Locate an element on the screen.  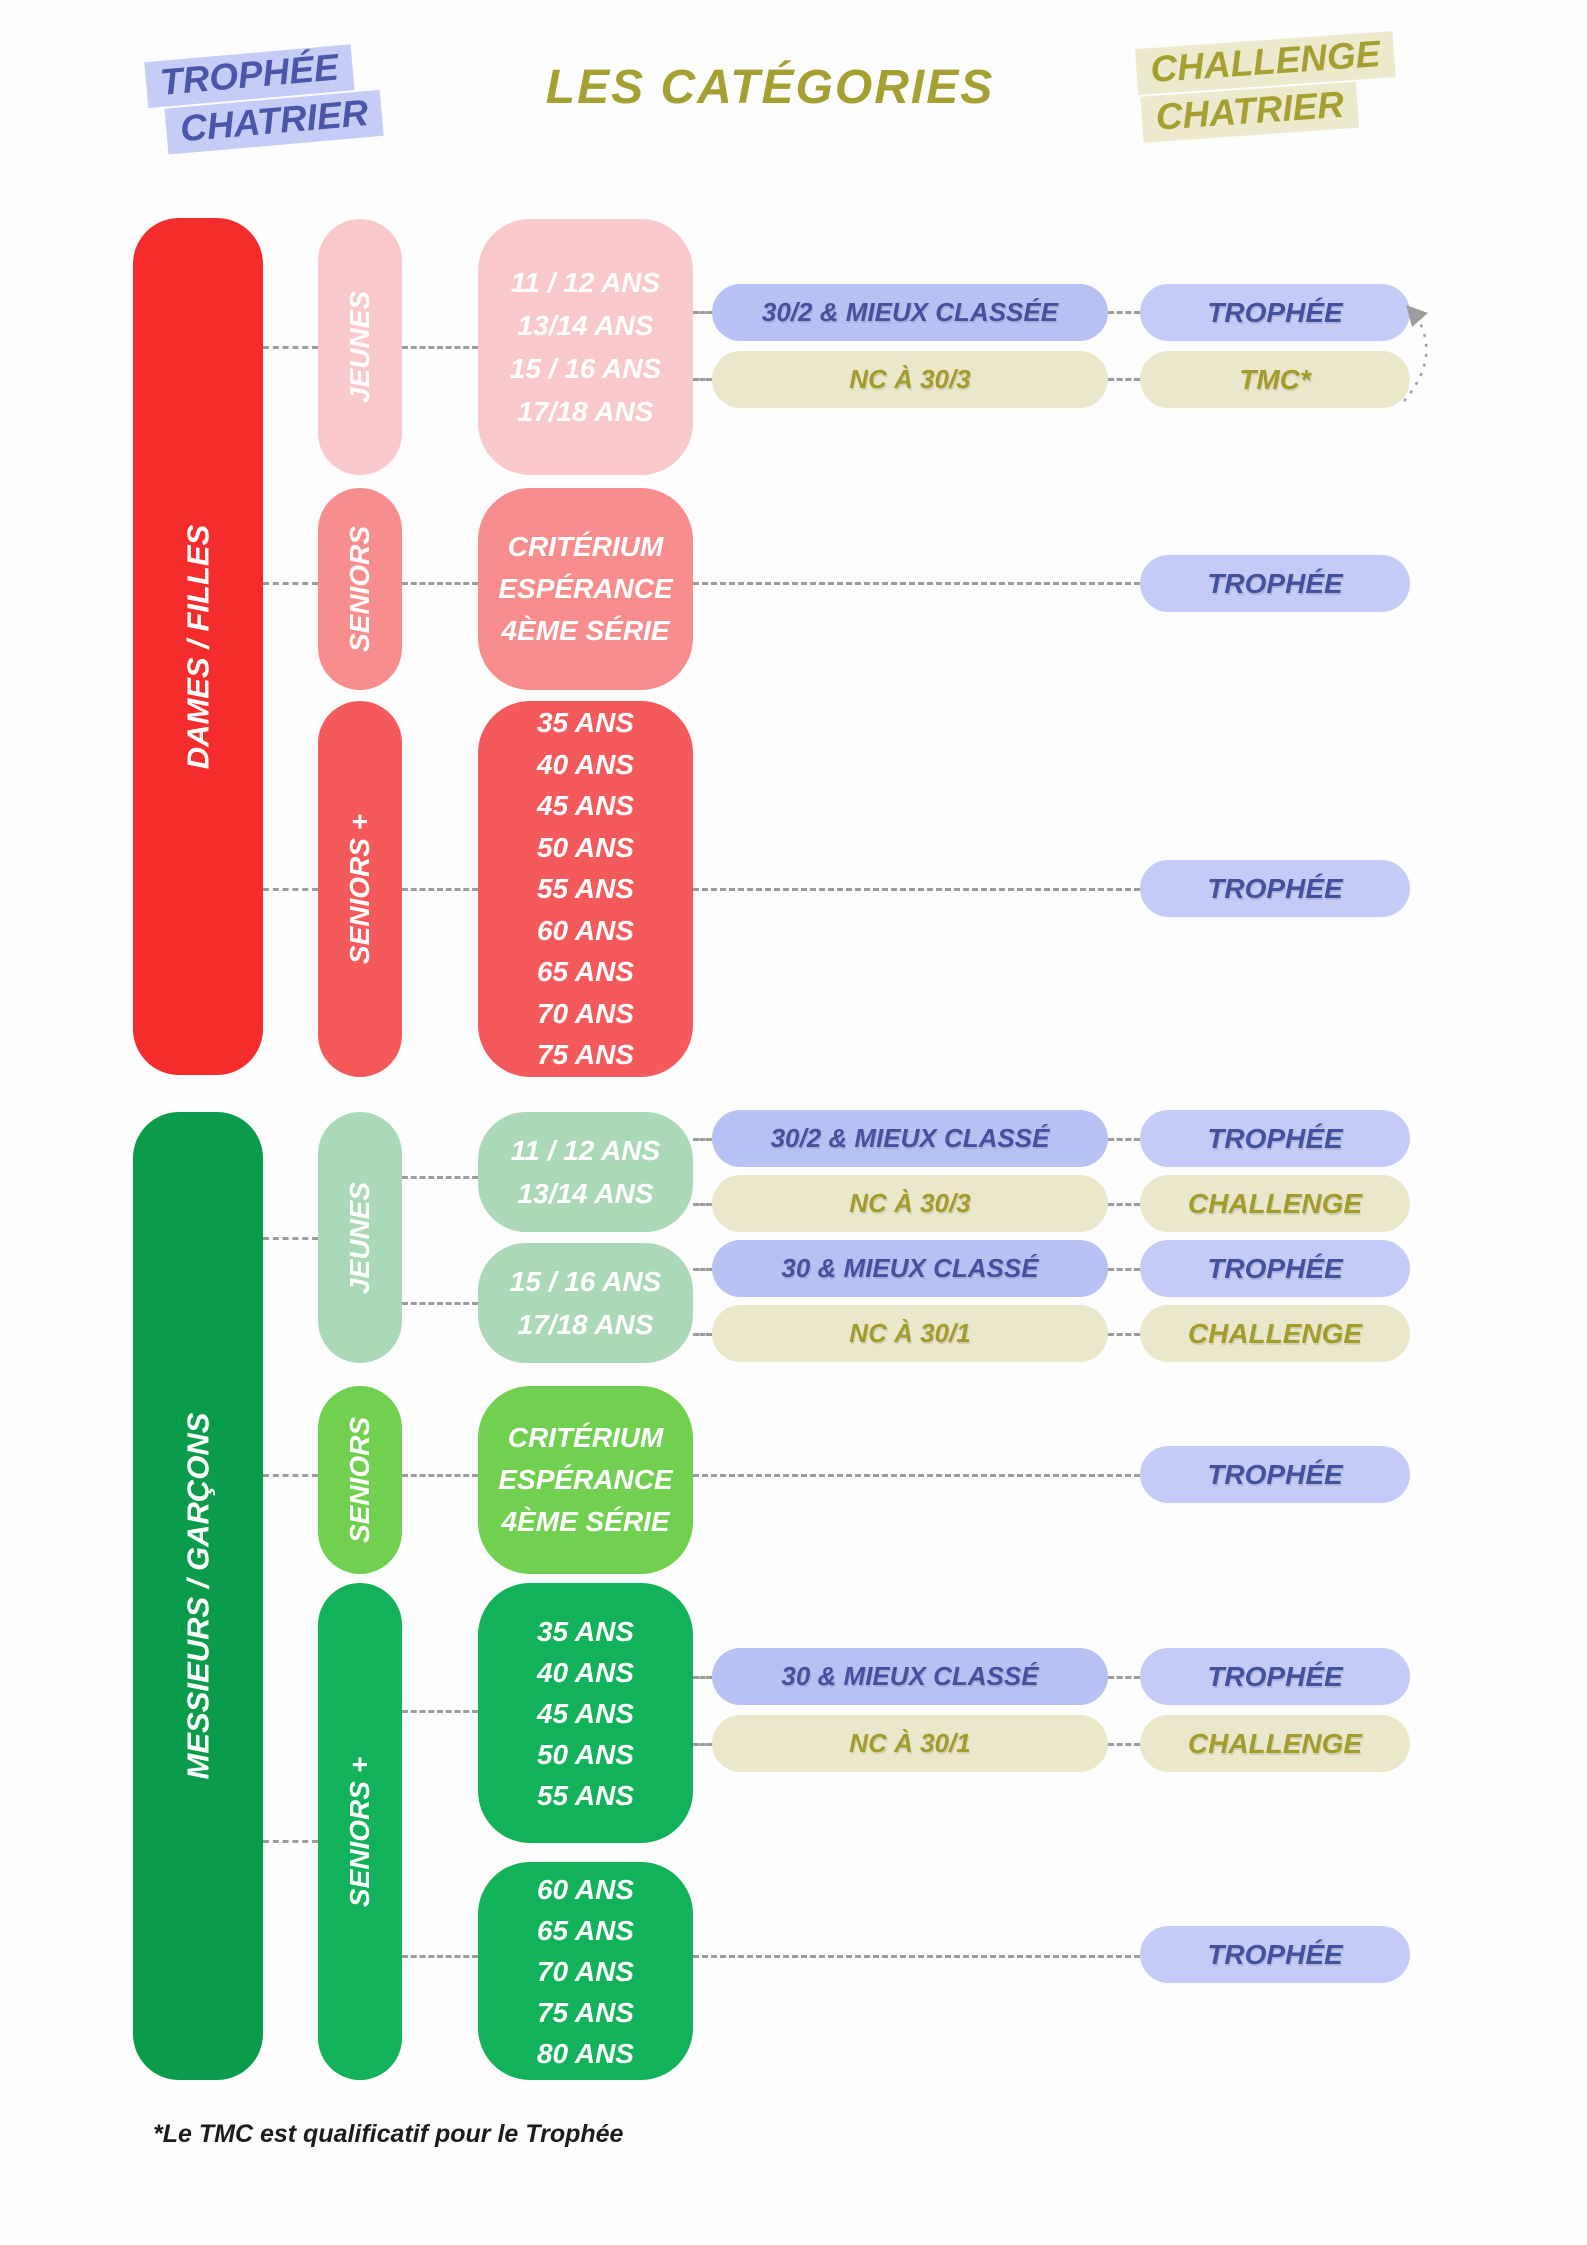
women-result-pill-2: TMC* is located at coordinates (1275, 379).